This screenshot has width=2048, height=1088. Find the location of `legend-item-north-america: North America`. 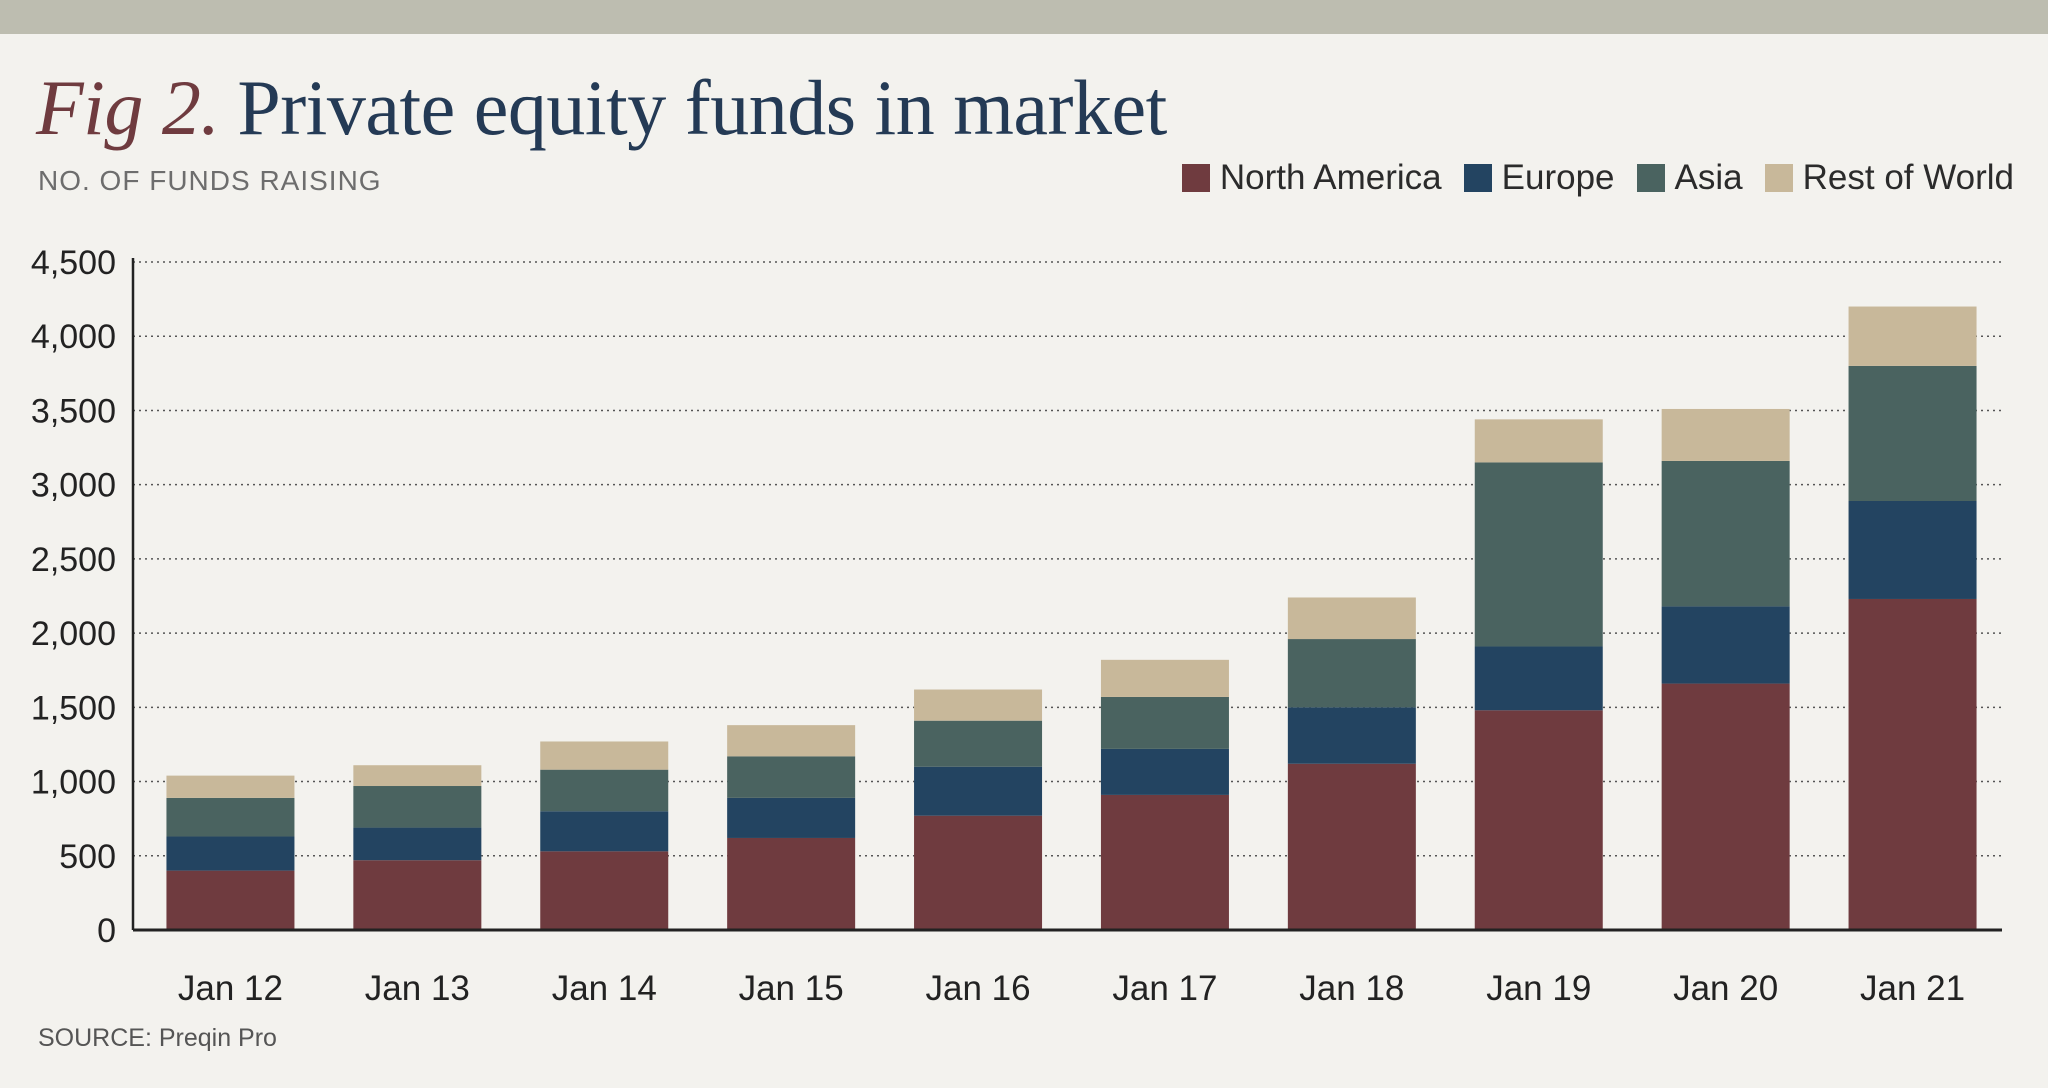

legend-item-north-america: North America is located at coordinates (1311, 178).